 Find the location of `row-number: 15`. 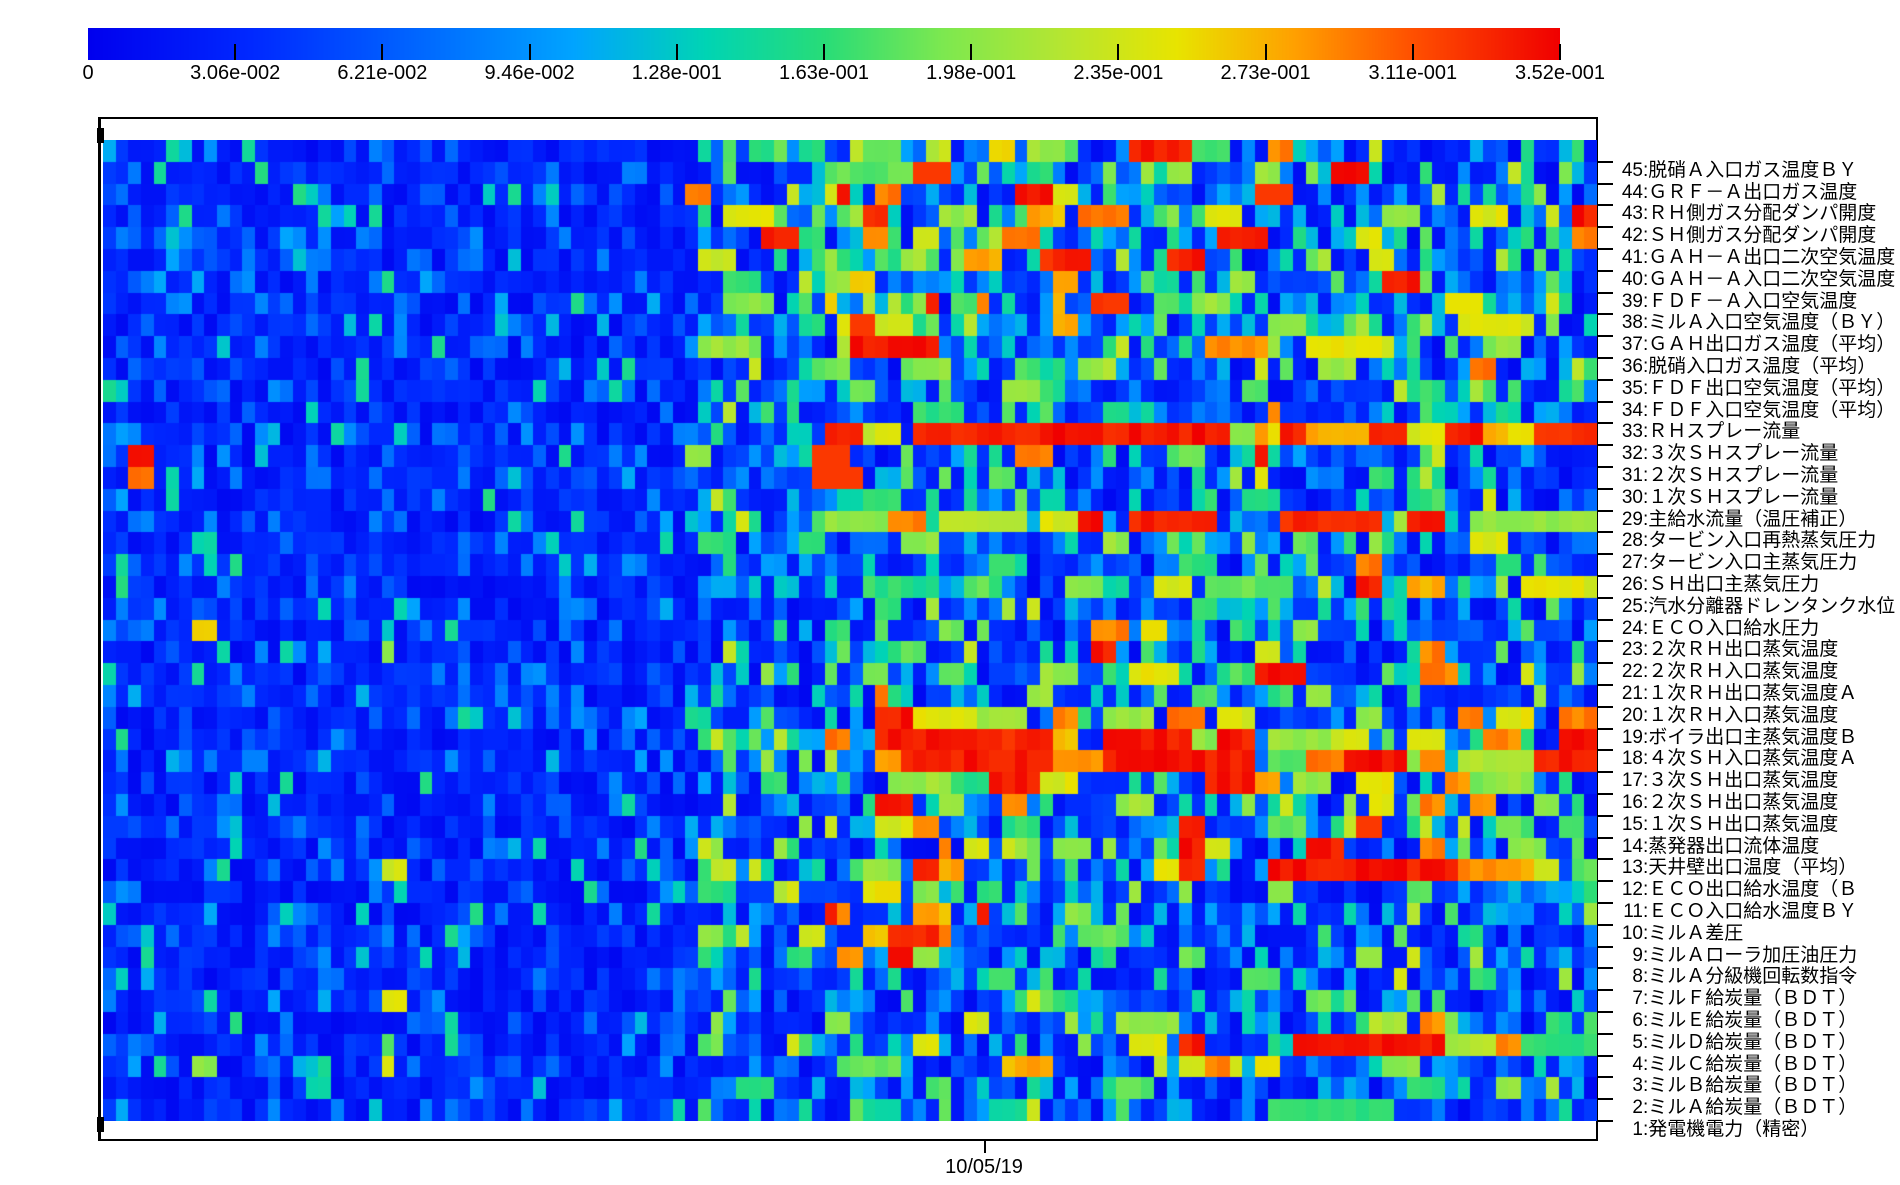

row-number: 15 is located at coordinates (1632, 824).